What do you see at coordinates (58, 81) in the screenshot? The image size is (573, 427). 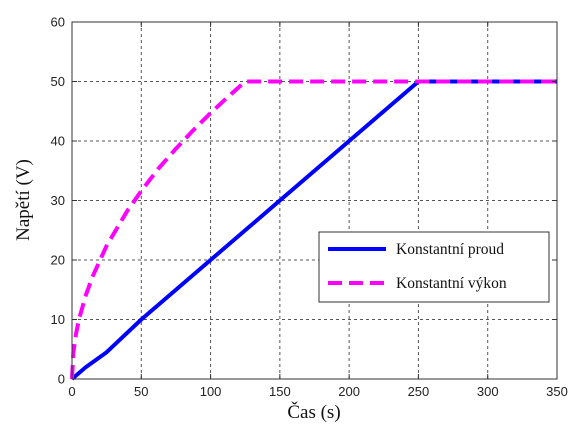 I see `y-tick-label: 50` at bounding box center [58, 81].